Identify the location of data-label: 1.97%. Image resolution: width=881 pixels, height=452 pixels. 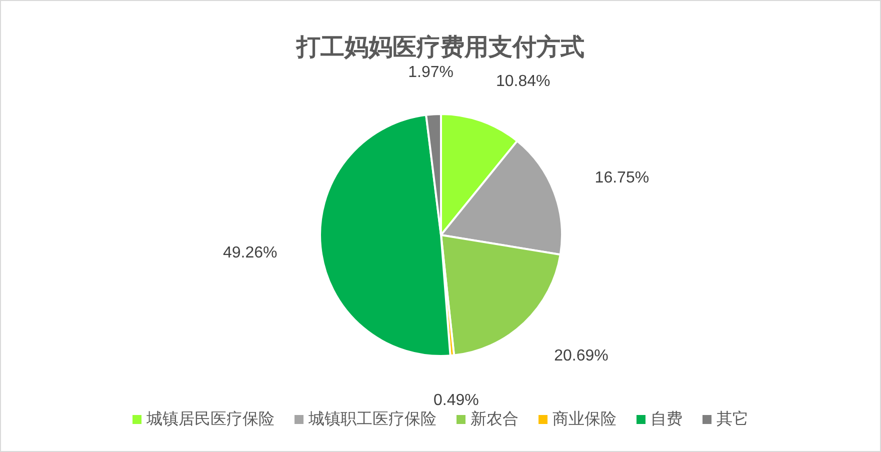
(431, 72).